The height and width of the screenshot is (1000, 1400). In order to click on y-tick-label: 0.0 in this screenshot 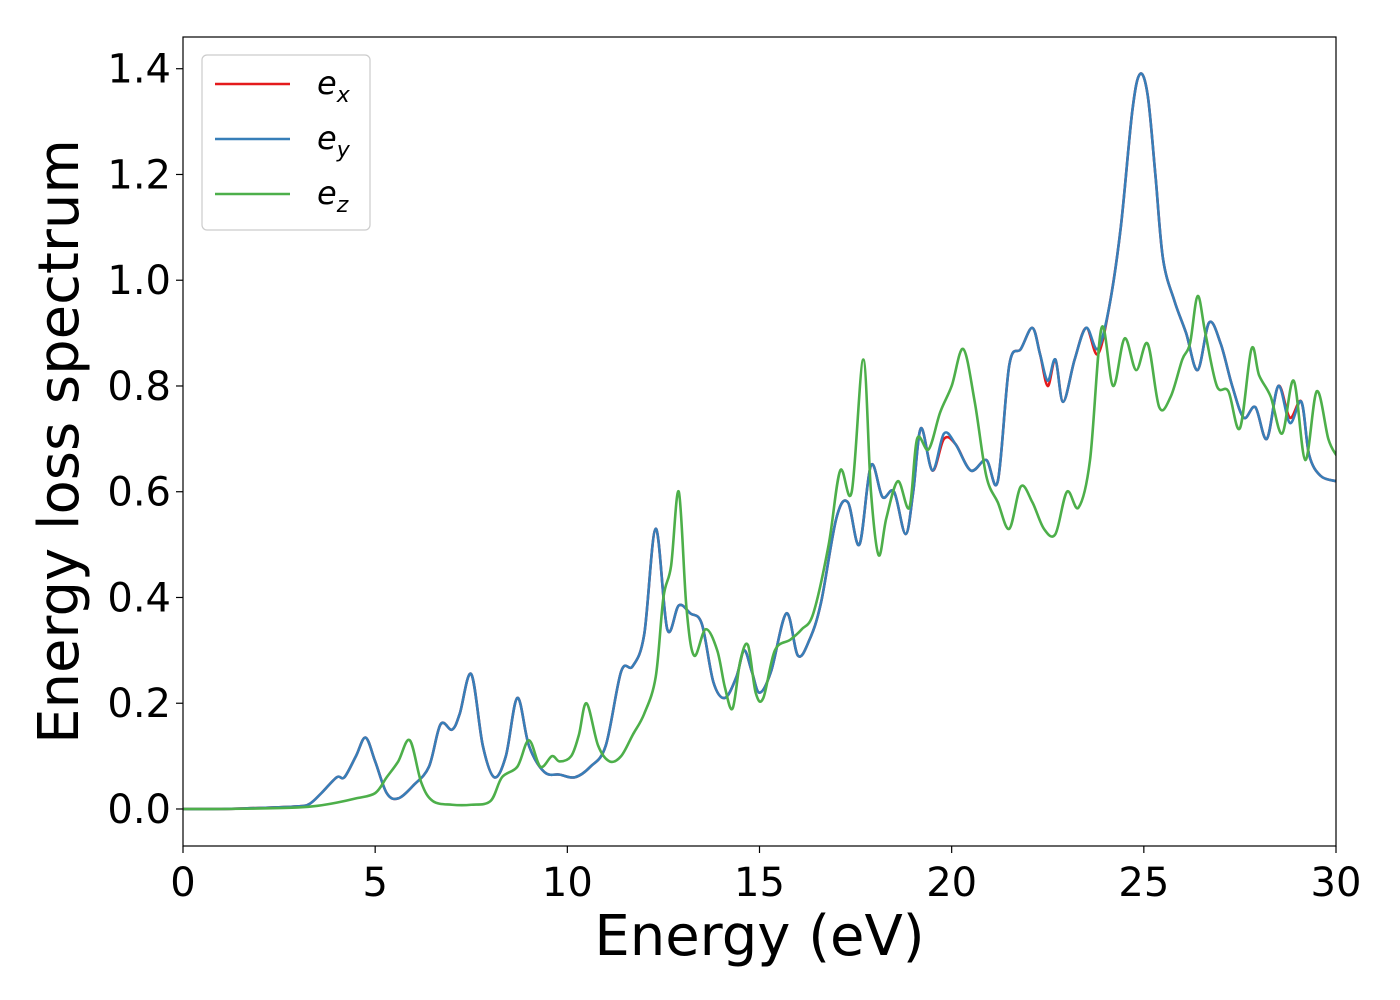, I will do `click(139, 810)`.